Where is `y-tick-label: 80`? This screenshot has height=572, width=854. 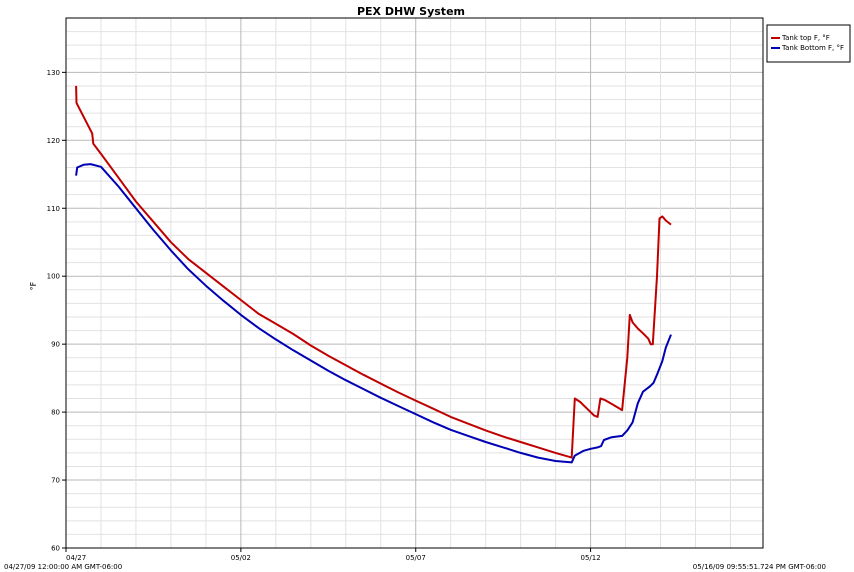
y-tick-label: 80 is located at coordinates (55, 413).